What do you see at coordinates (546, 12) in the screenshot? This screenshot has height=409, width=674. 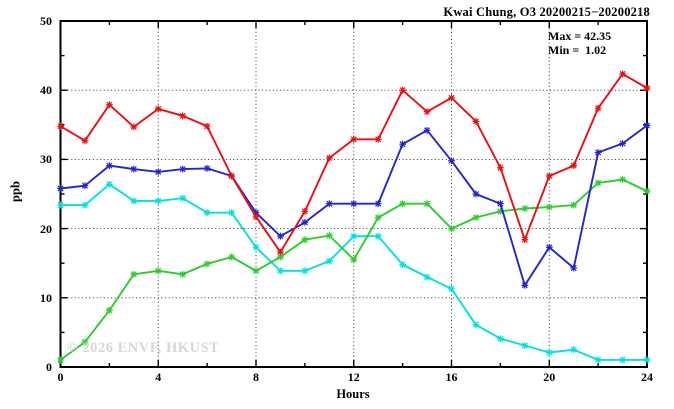 I see `chart-title: Kwai Chung, O3 20200215−20200218` at bounding box center [546, 12].